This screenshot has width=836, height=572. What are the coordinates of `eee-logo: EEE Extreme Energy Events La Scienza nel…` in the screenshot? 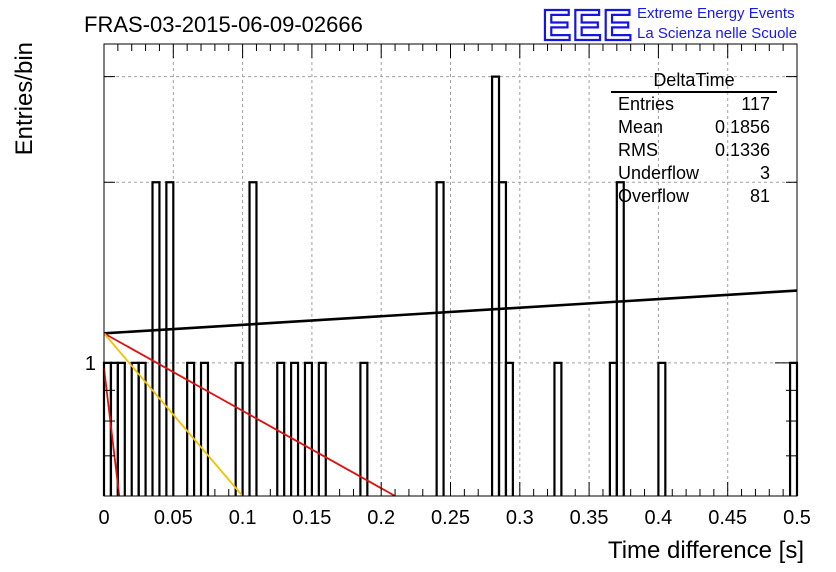 It's located at (669, 25).